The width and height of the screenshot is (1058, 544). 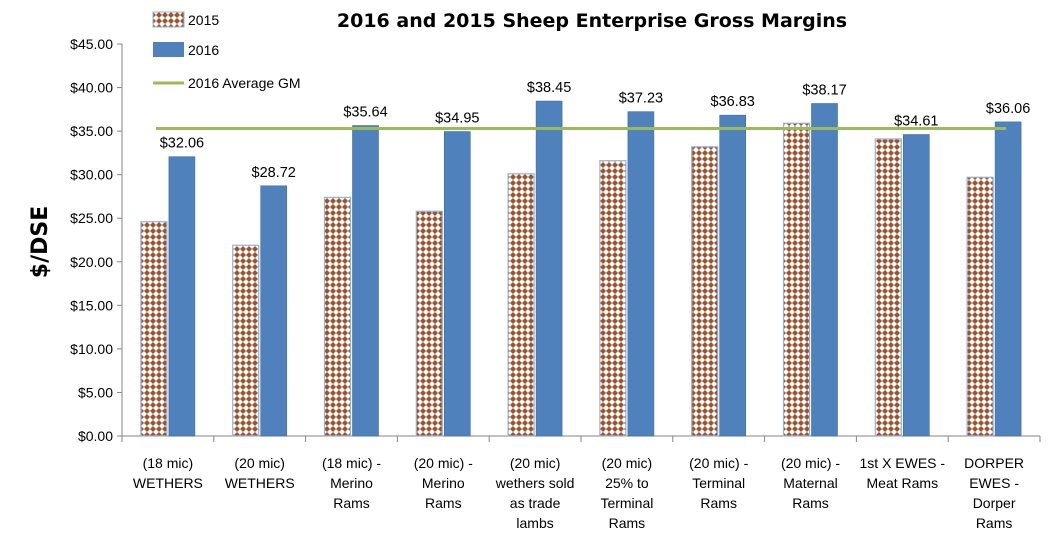 I want to click on data-label-2016: $38.17, so click(x=824, y=90).